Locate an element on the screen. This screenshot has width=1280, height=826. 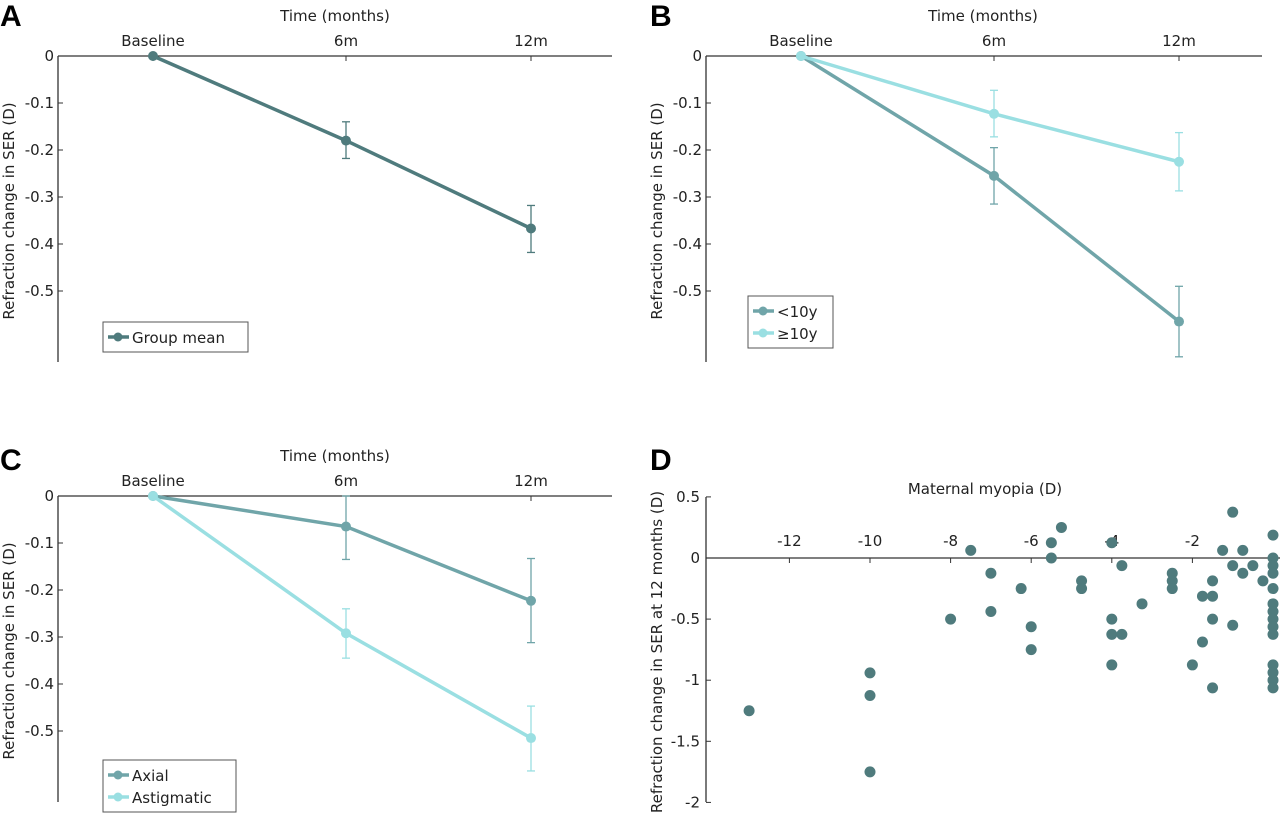
panel-letter: B is located at coordinates (661, 16).